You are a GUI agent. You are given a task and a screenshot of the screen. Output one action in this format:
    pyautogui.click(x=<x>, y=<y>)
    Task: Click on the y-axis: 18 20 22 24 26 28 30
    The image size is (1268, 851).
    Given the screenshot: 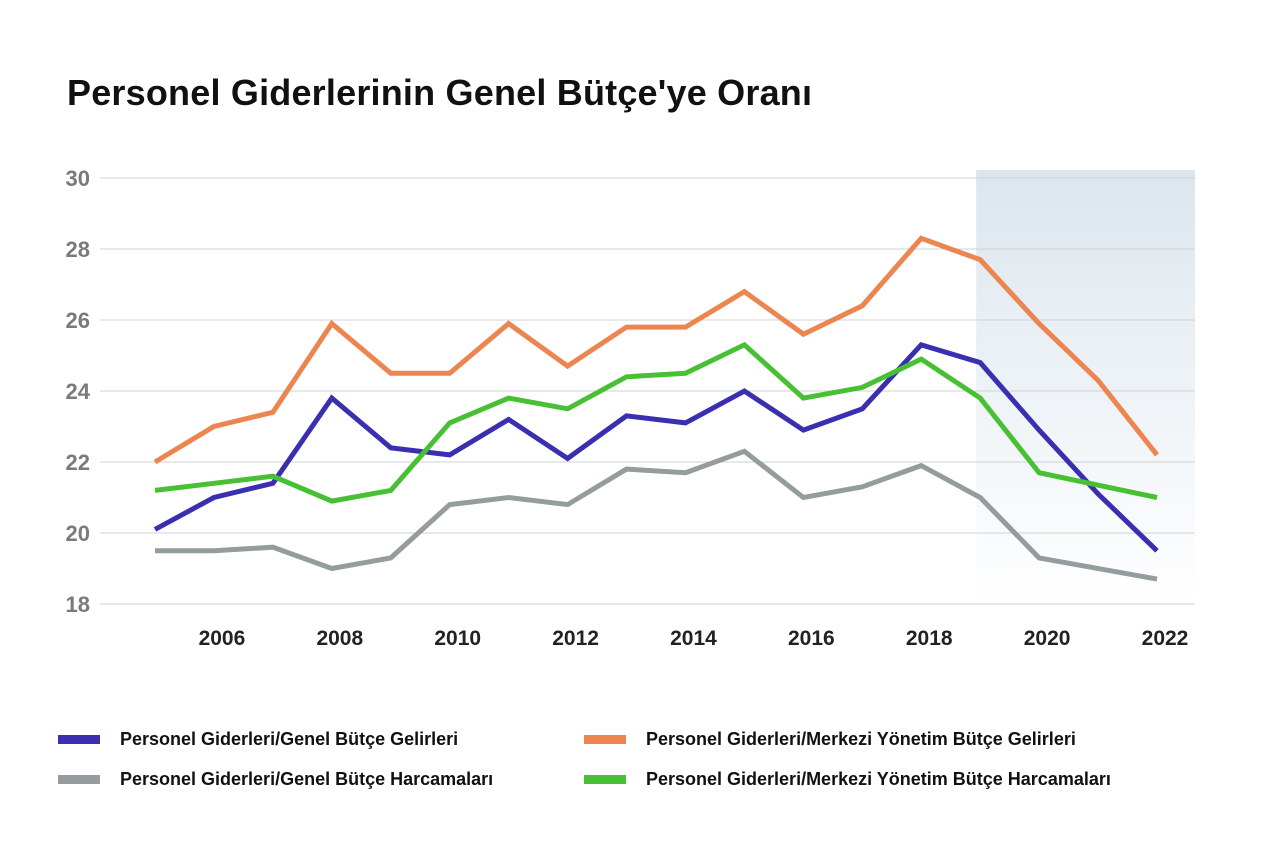 What is the action you would take?
    pyautogui.click(x=78, y=391)
    